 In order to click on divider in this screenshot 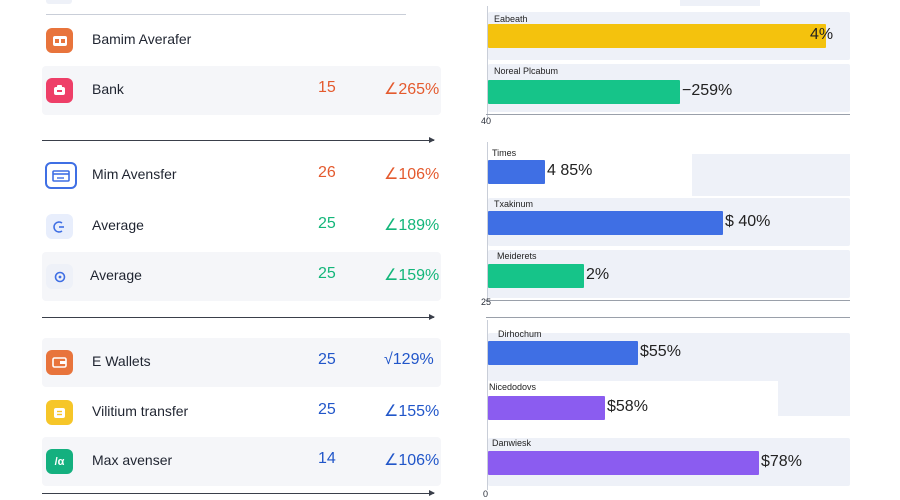, I will do `click(226, 14)`.